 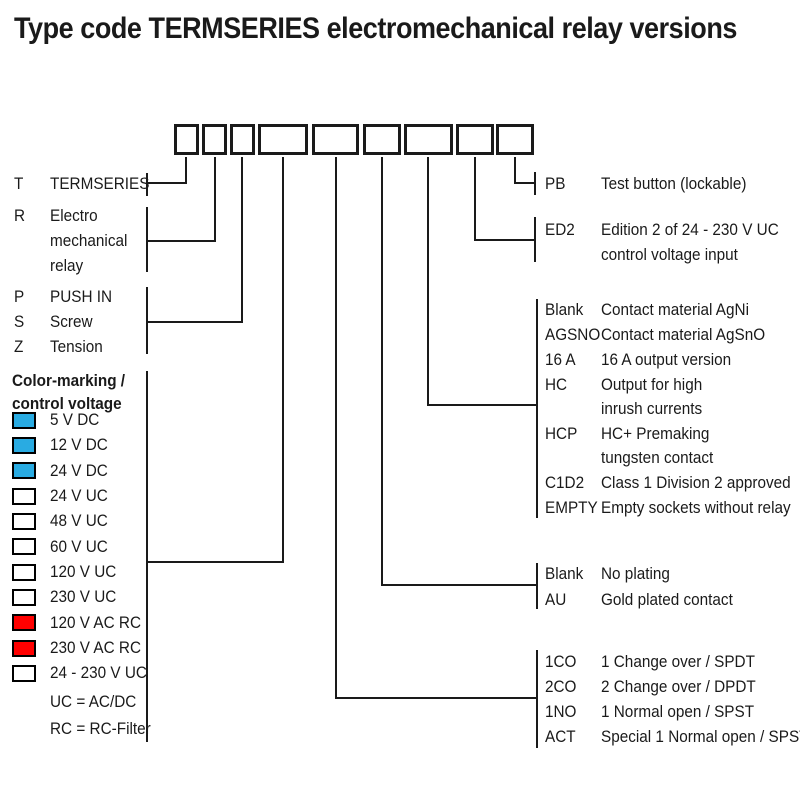 What do you see at coordinates (100, 728) in the screenshot?
I see `note-rc: RC = RC-Filter` at bounding box center [100, 728].